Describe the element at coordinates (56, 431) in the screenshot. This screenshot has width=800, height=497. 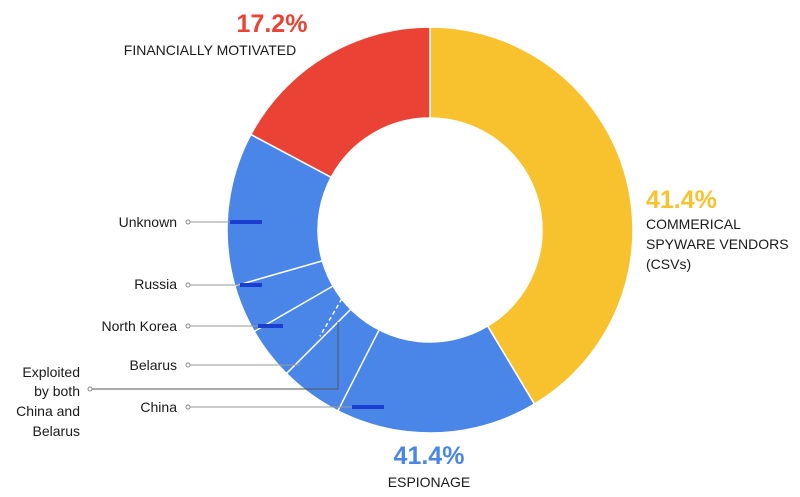
I see `sub-label-shared-line-4: Belarus` at that location.